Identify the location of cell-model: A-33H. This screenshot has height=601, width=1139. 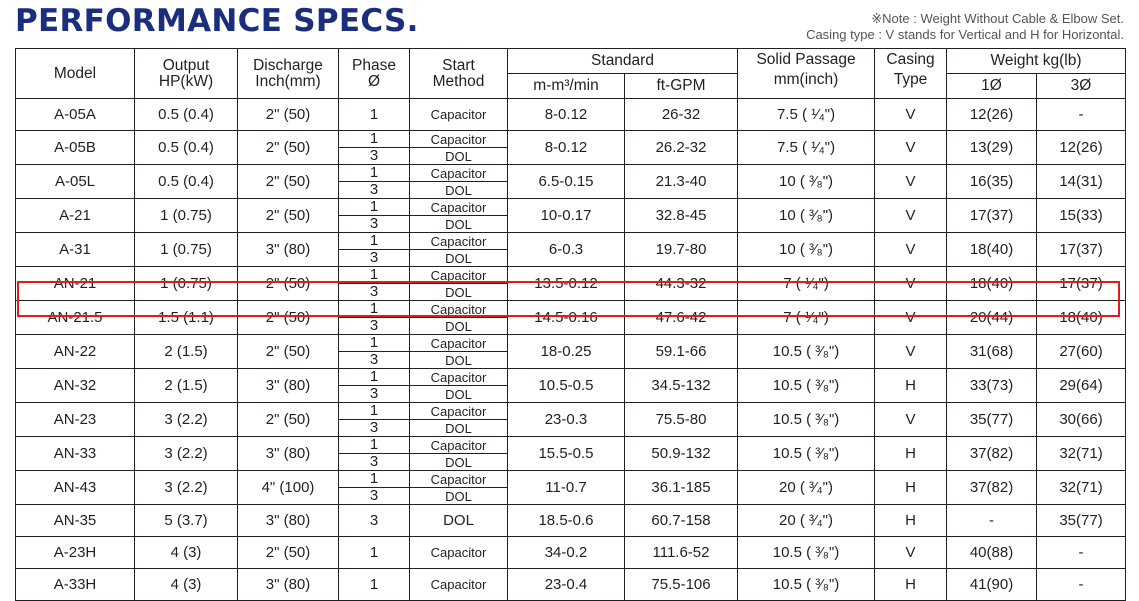
(75, 584).